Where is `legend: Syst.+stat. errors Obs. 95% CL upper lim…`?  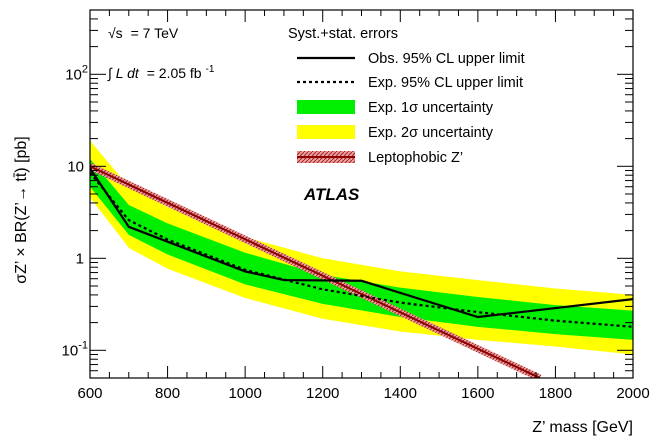 legend: Syst.+stat. errors Obs. 95% CL upper lim… is located at coordinates (406, 96).